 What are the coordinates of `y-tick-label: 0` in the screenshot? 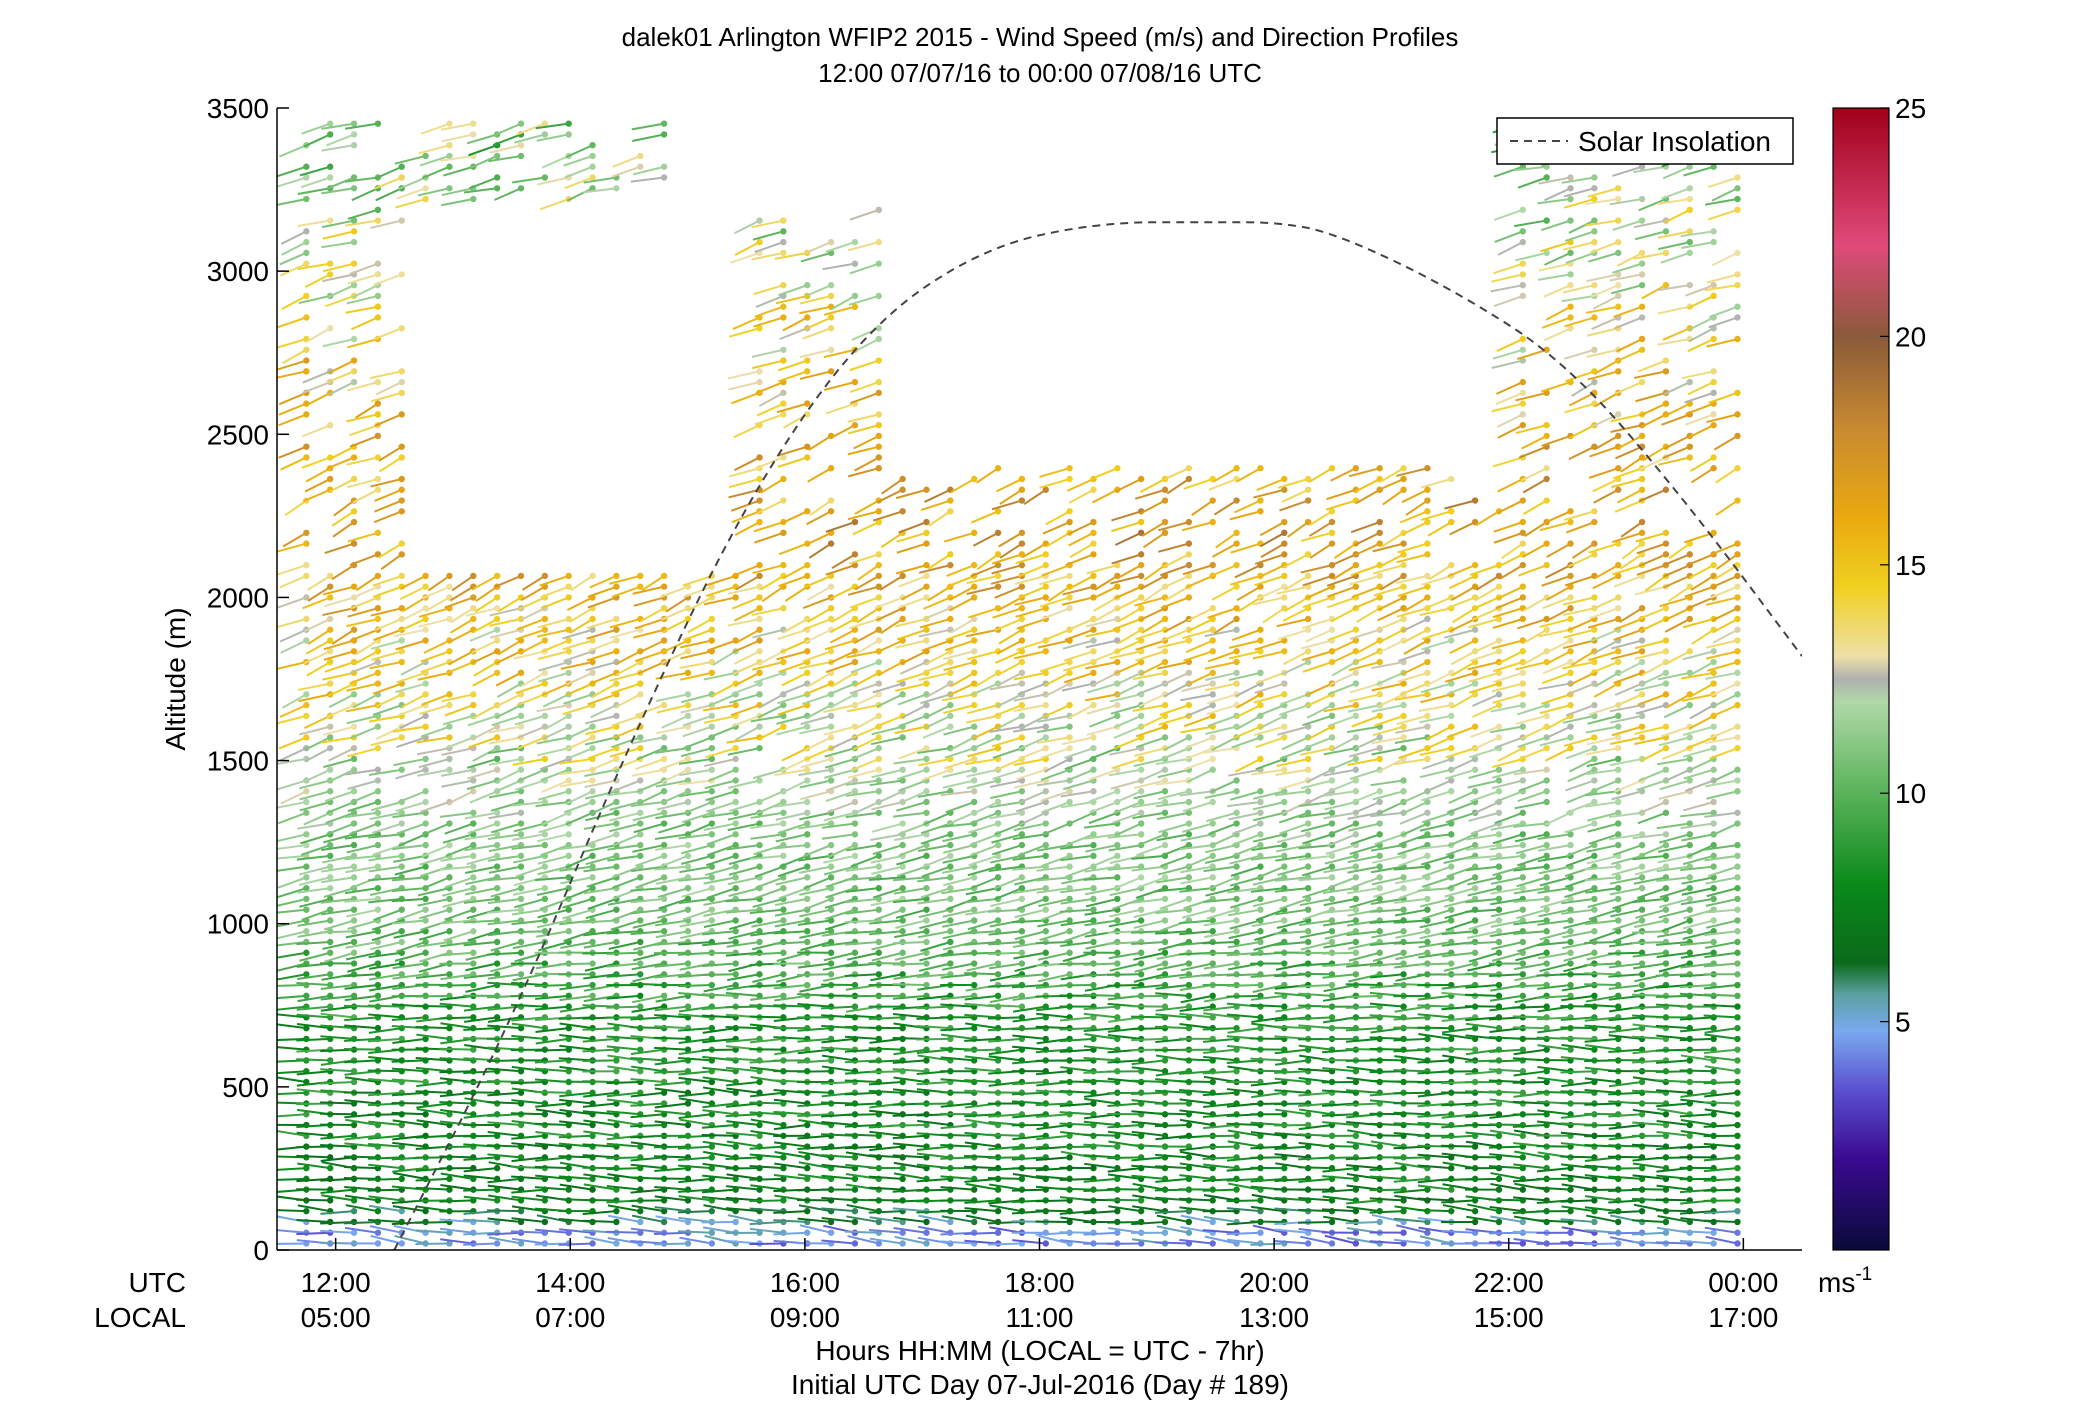 It's located at (261, 1250).